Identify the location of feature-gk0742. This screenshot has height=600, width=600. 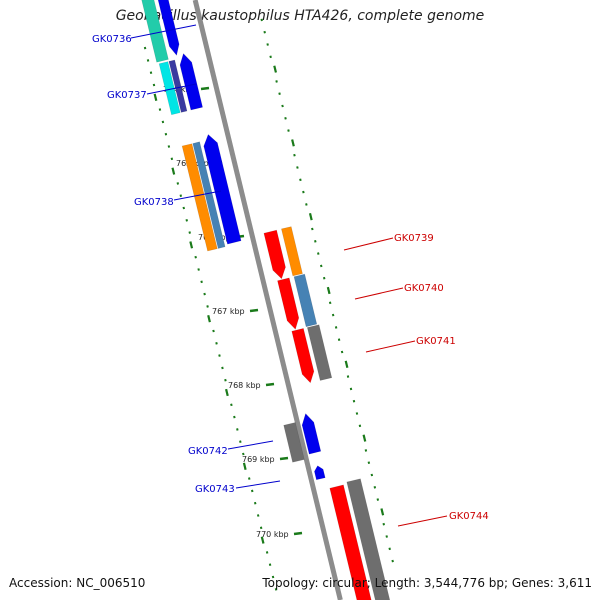
(311, 434).